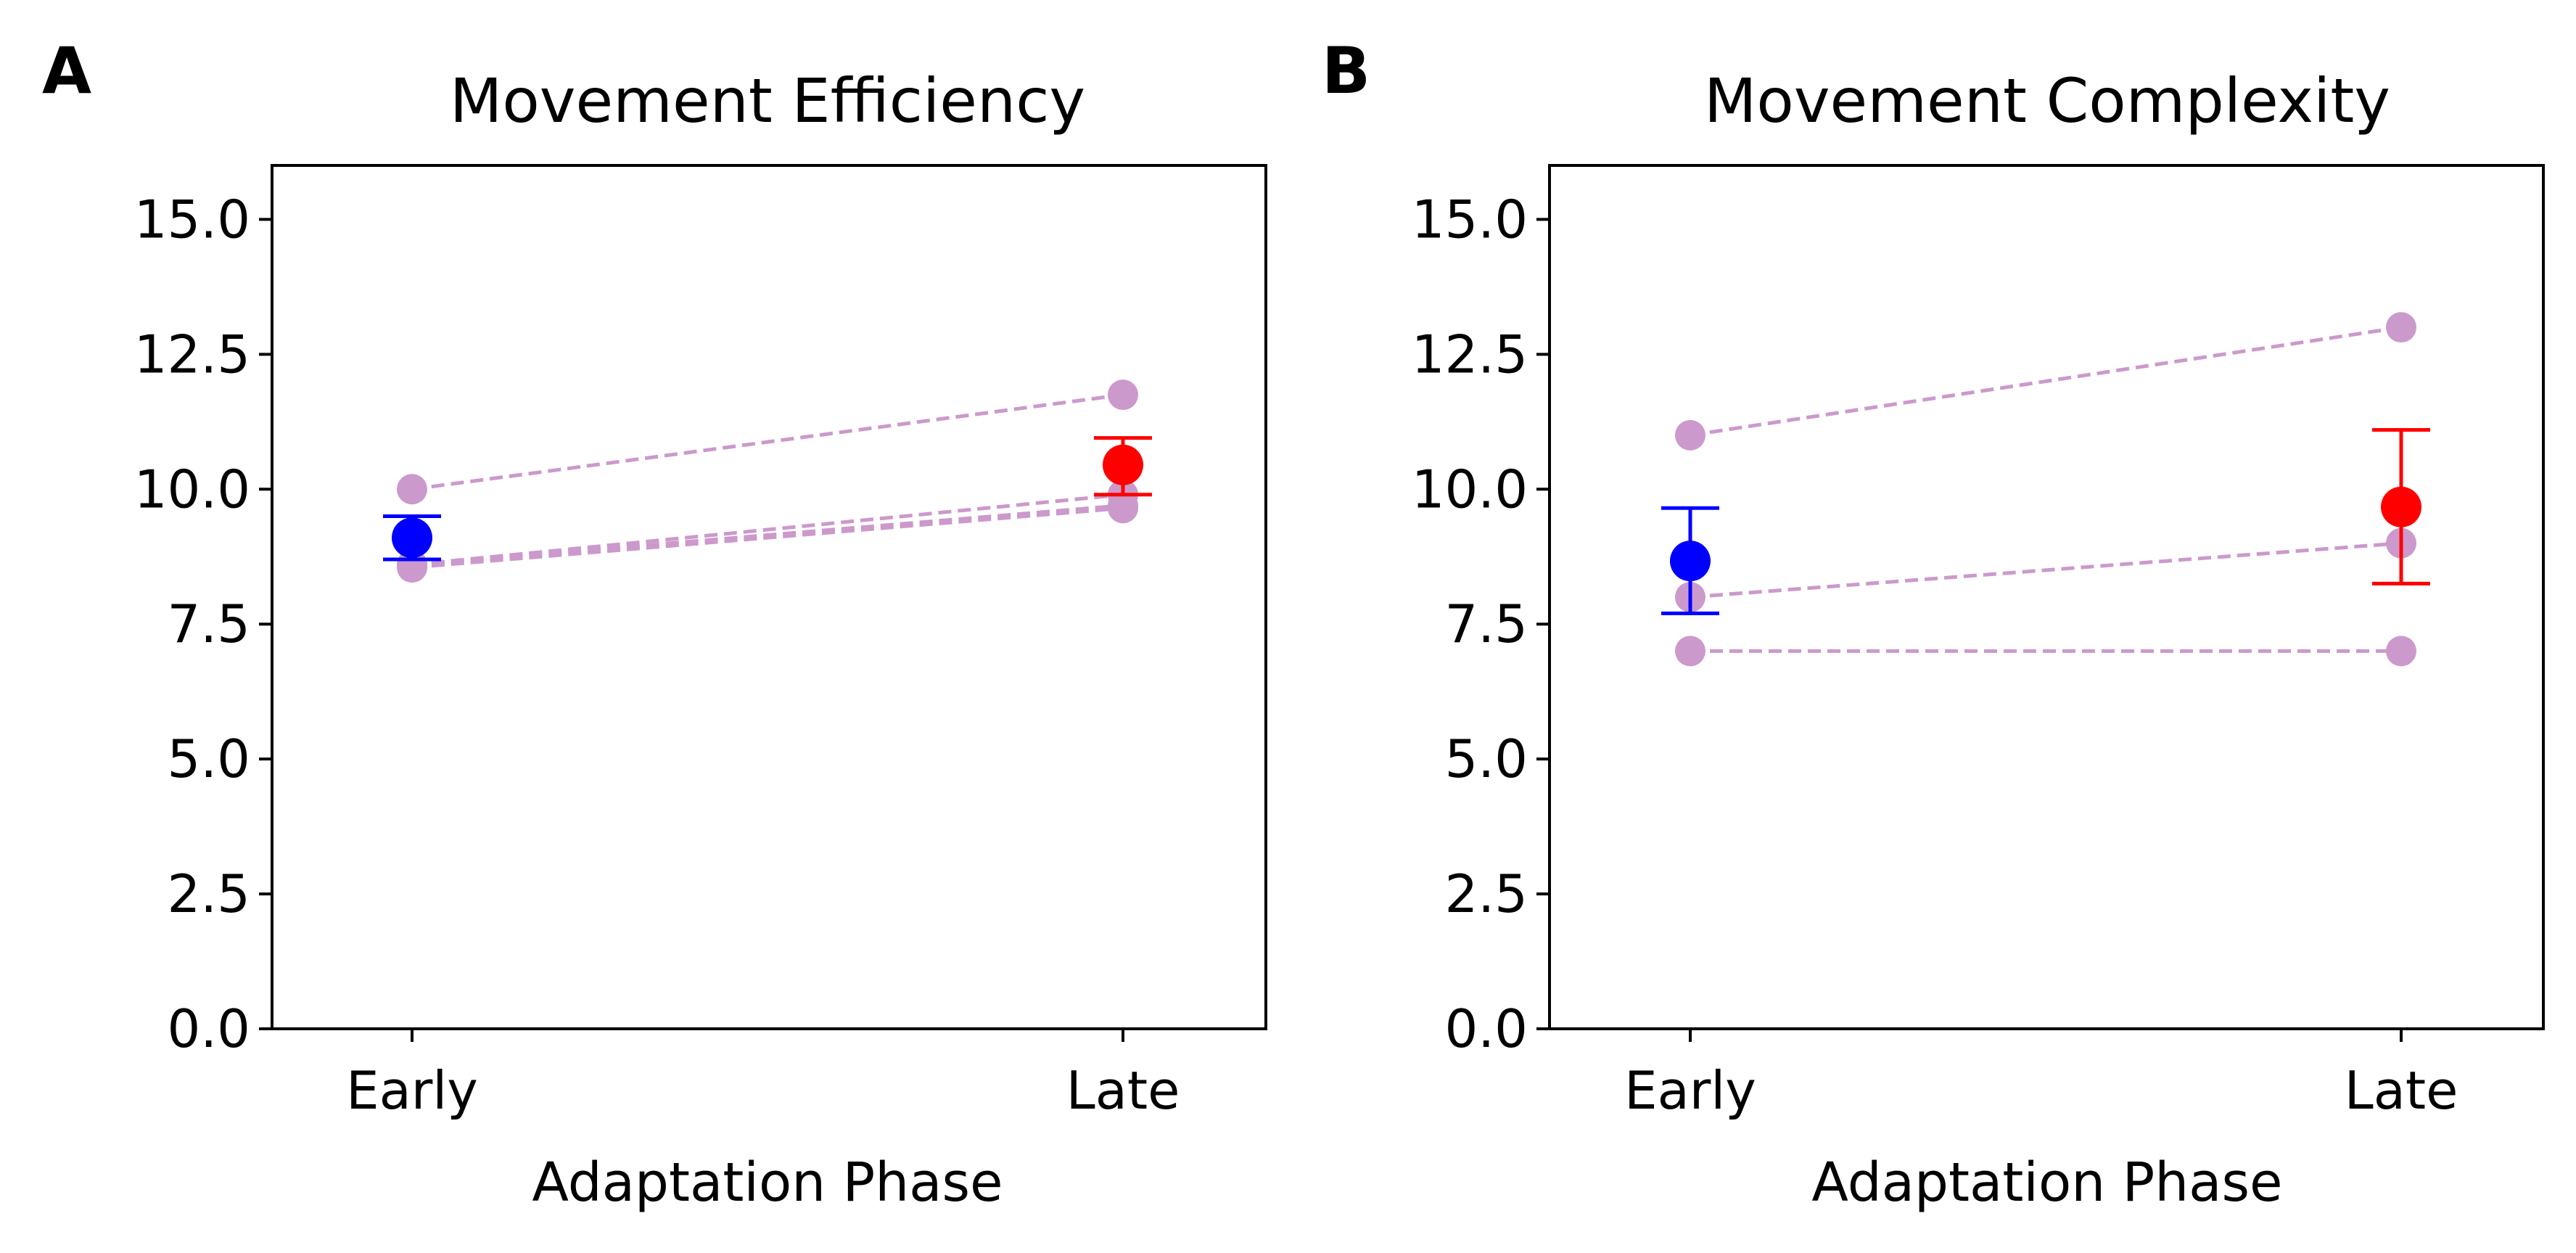 The height and width of the screenshot is (1253, 2576). Describe the element at coordinates (767, 101) in the screenshot. I see `chart-title: Movement Efficiency` at that location.